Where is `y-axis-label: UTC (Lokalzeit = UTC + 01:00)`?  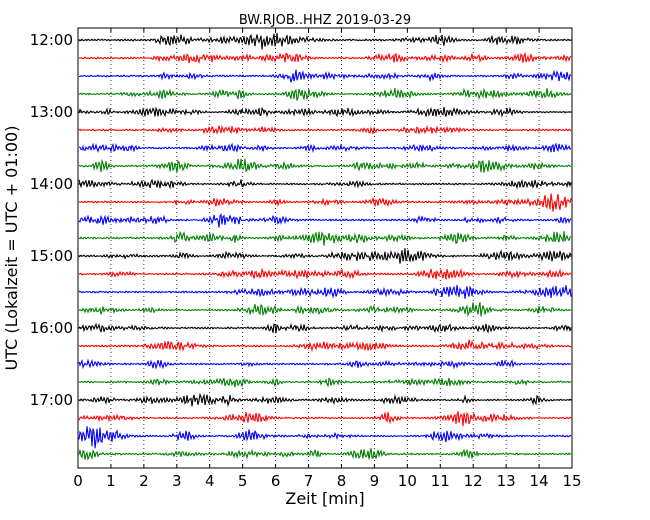 y-axis-label: UTC (Lokalzeit = UTC + 01:00) is located at coordinates (11, 248).